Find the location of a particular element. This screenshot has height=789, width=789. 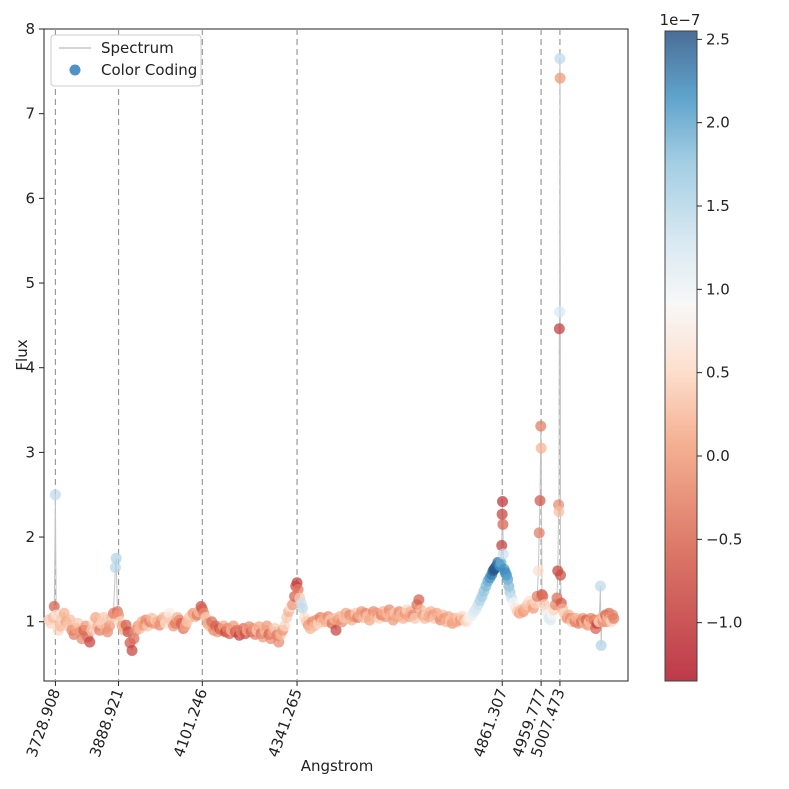

y-tick-label: 7 is located at coordinates (30, 114).